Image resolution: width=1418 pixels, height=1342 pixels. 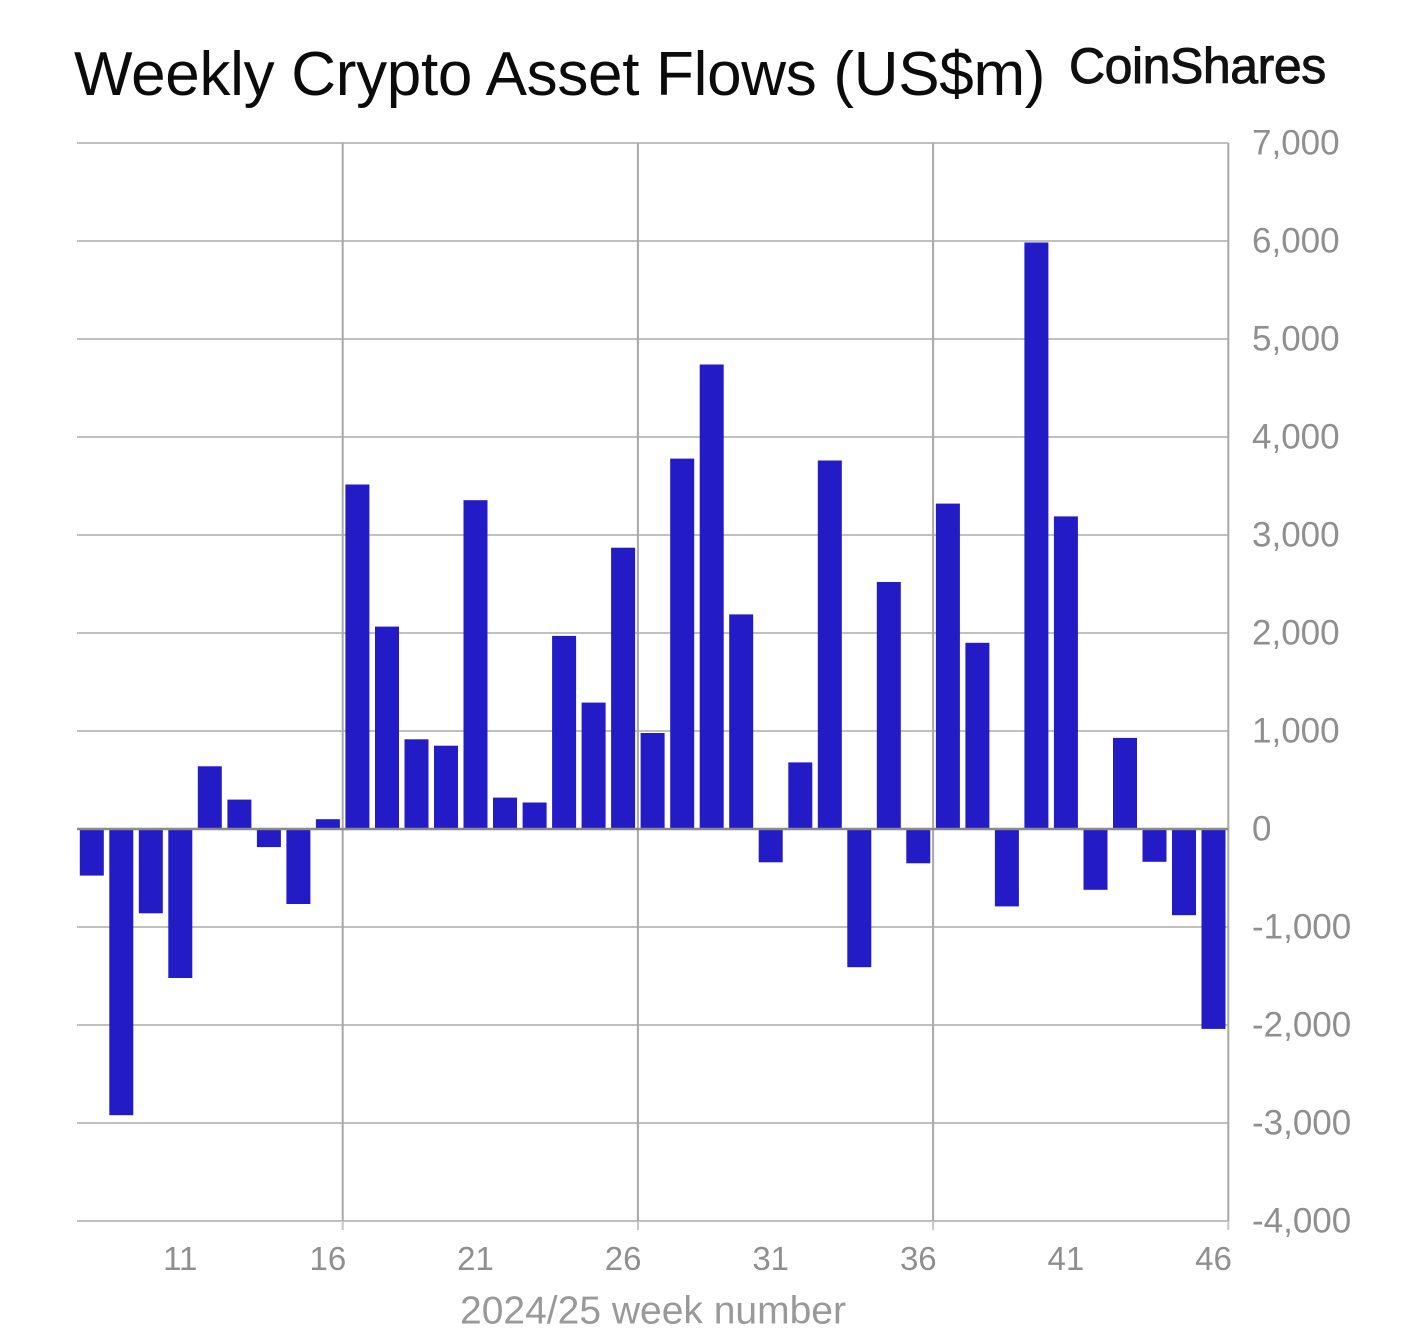 I want to click on svg-text: 6,000, so click(x=1296, y=241).